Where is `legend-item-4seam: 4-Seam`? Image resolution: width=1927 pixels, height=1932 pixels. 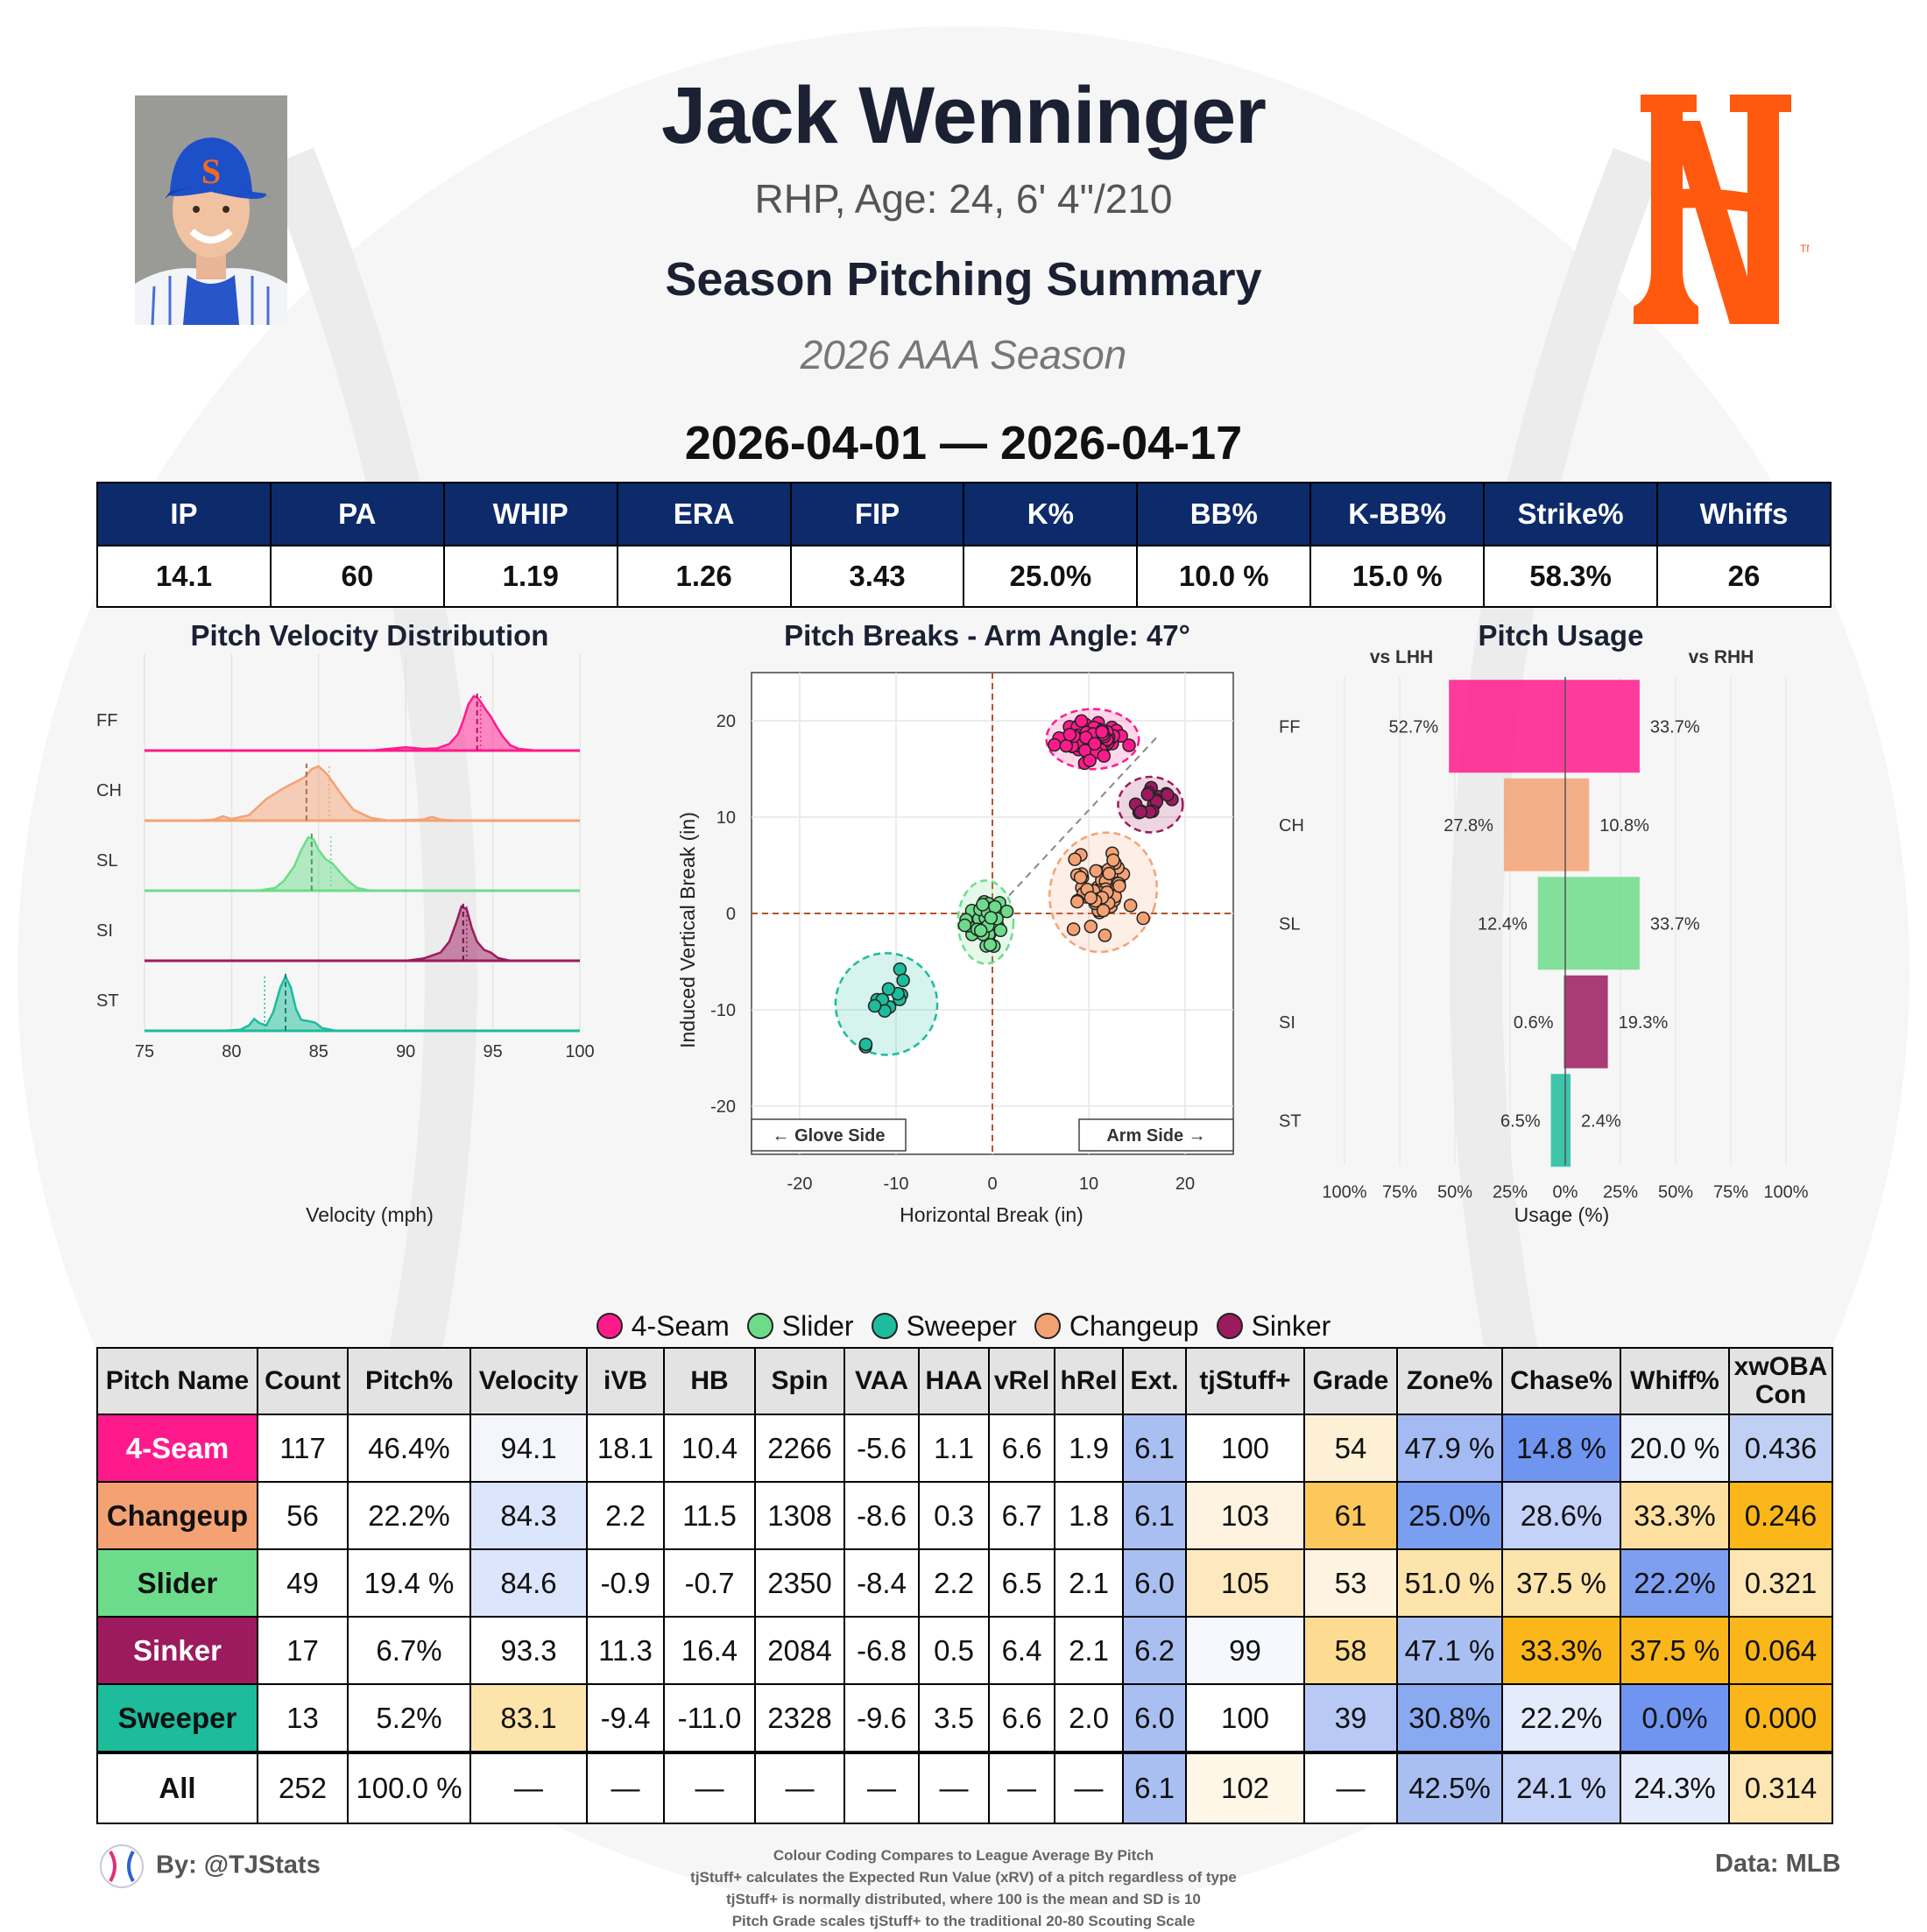
legend-item-4seam: 4-Seam is located at coordinates (663, 1326).